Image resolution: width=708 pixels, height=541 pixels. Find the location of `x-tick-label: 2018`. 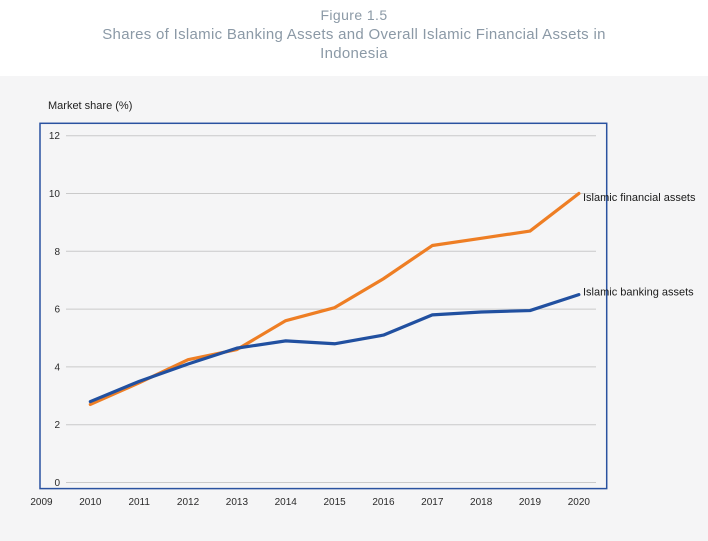

x-tick-label: 2018 is located at coordinates (481, 502).